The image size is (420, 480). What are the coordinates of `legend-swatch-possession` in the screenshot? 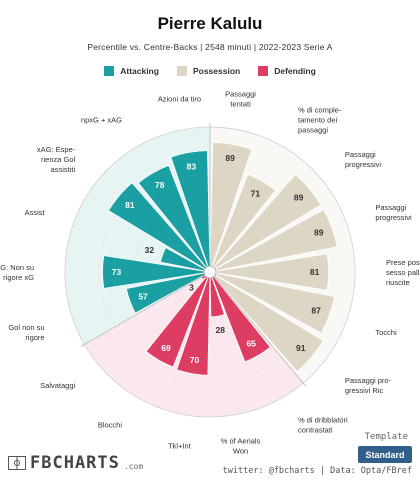 It's located at (181, 71).